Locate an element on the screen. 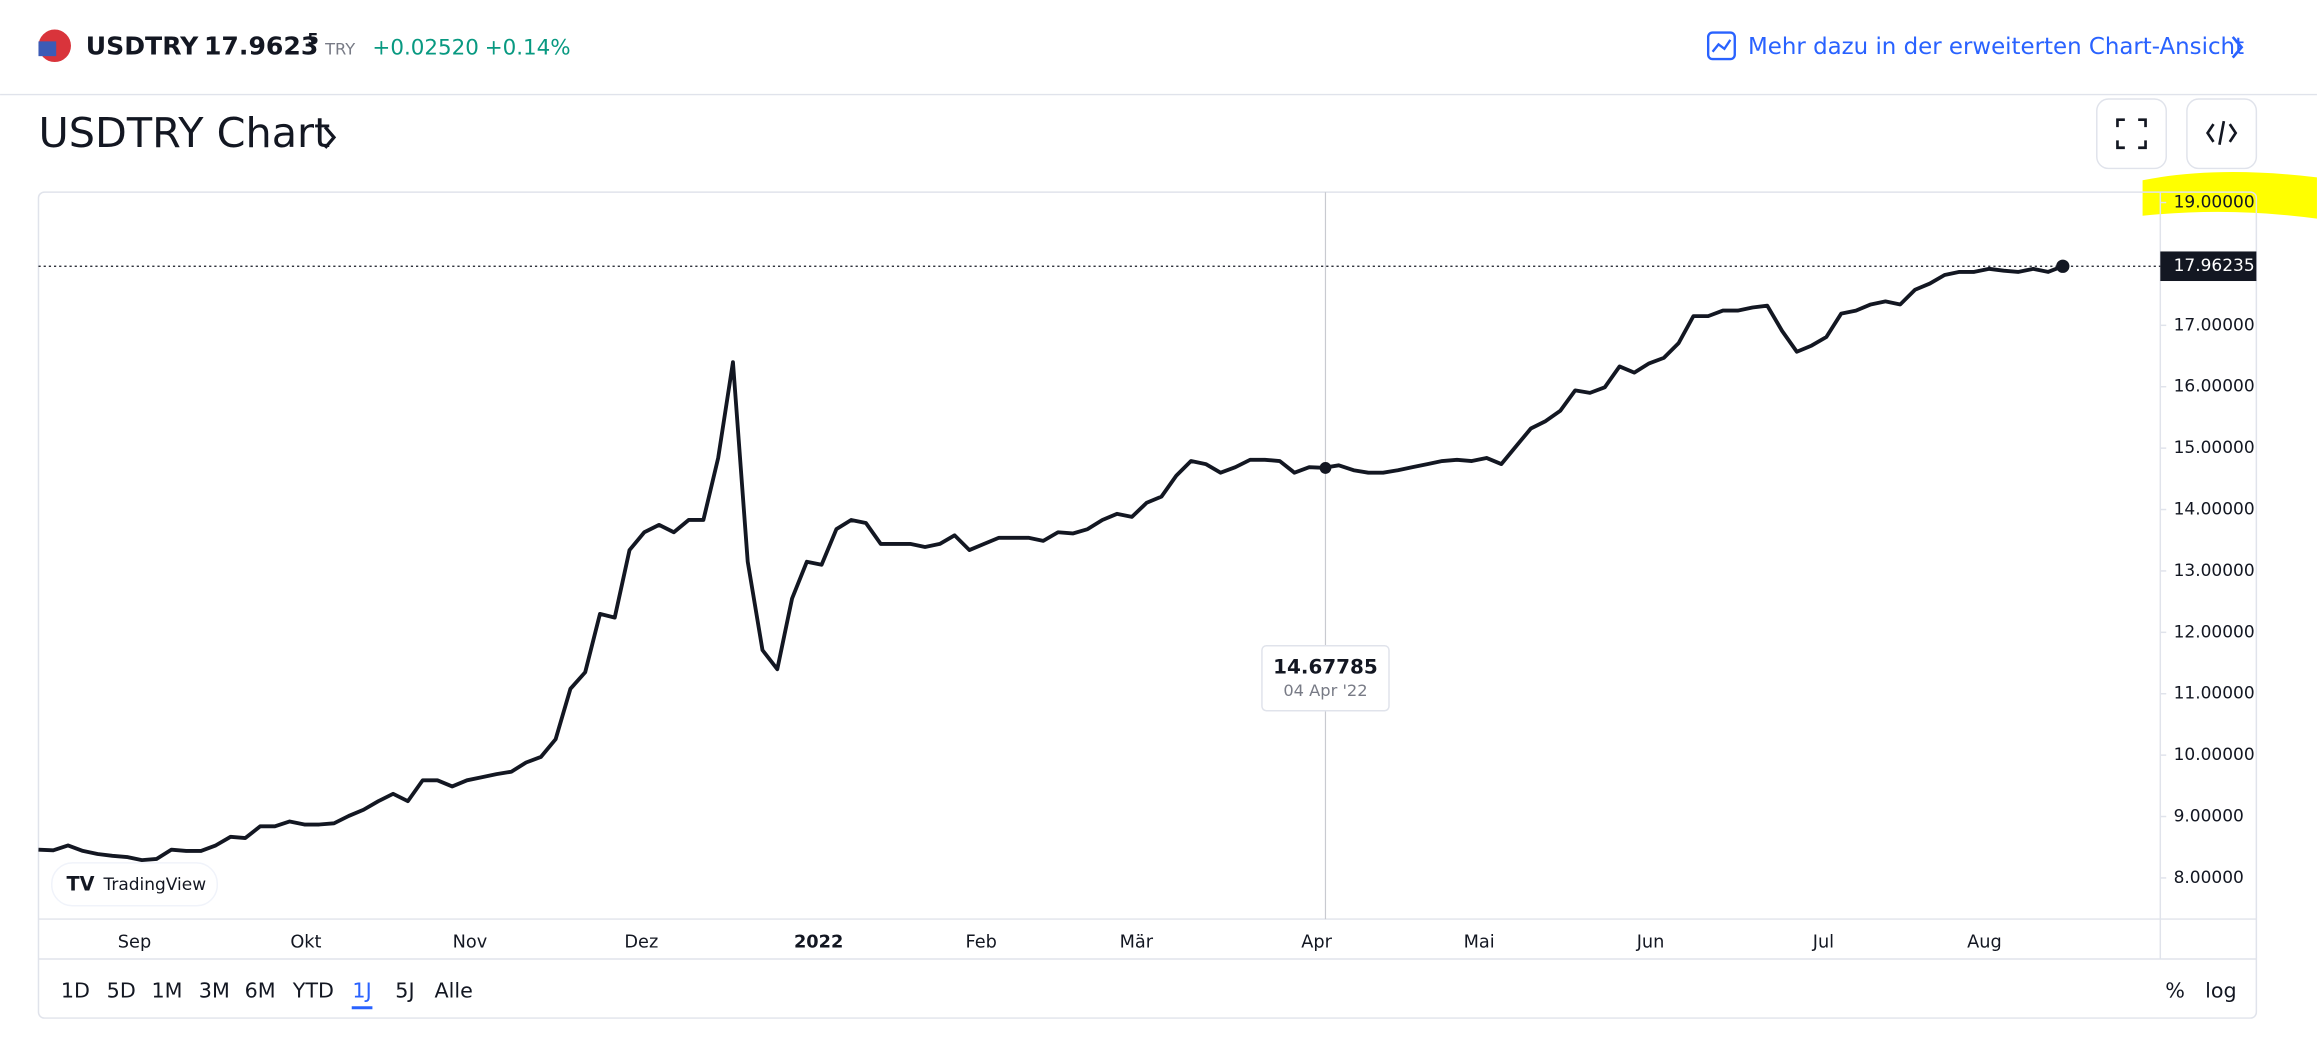  range-button: 1M is located at coordinates (167, 990).